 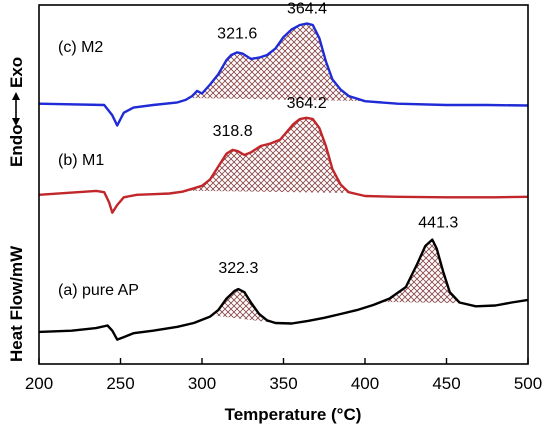 What do you see at coordinates (120, 383) in the screenshot?
I see `x-tick-label: 250` at bounding box center [120, 383].